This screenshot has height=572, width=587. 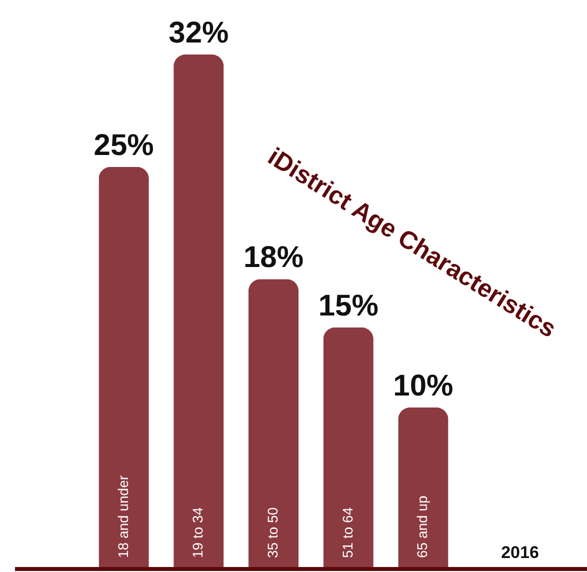 I want to click on data-label: 32%, so click(x=198, y=33).